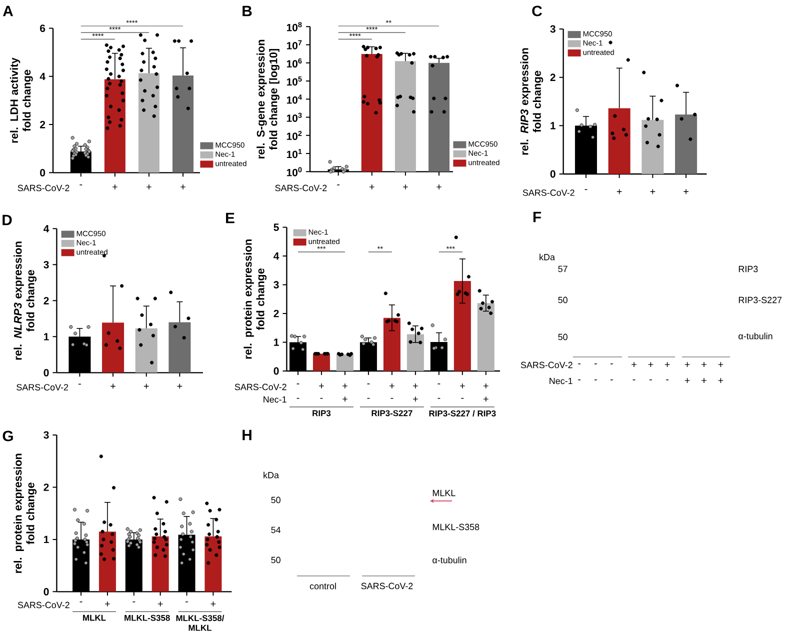 The height and width of the screenshot is (635, 788). What do you see at coordinates (7, 220) in the screenshot?
I see `chart-title: D` at bounding box center [7, 220].